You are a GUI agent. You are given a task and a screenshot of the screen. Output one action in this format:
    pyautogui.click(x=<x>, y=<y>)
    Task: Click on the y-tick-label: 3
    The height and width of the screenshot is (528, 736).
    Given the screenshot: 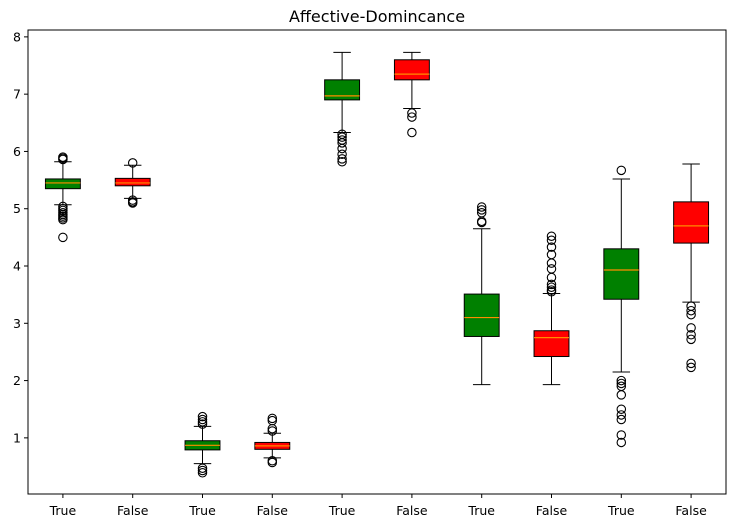 What is the action you would take?
    pyautogui.click(x=17, y=323)
    